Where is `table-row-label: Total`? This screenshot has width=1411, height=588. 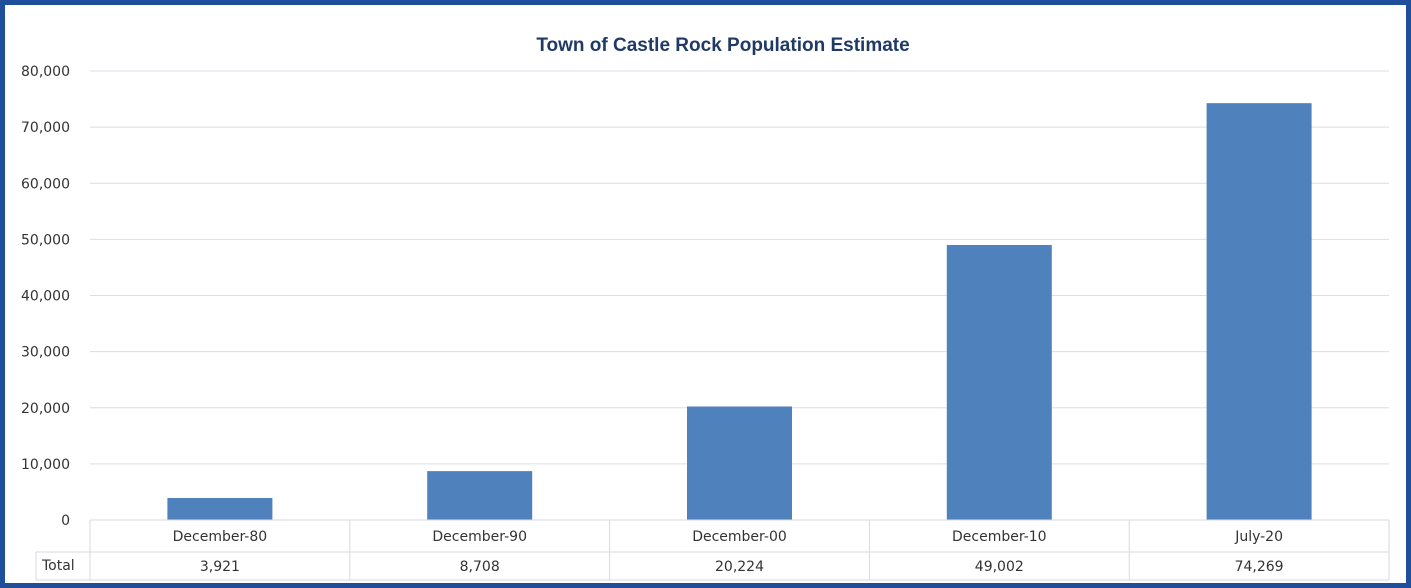
table-row-label: Total is located at coordinates (58, 566).